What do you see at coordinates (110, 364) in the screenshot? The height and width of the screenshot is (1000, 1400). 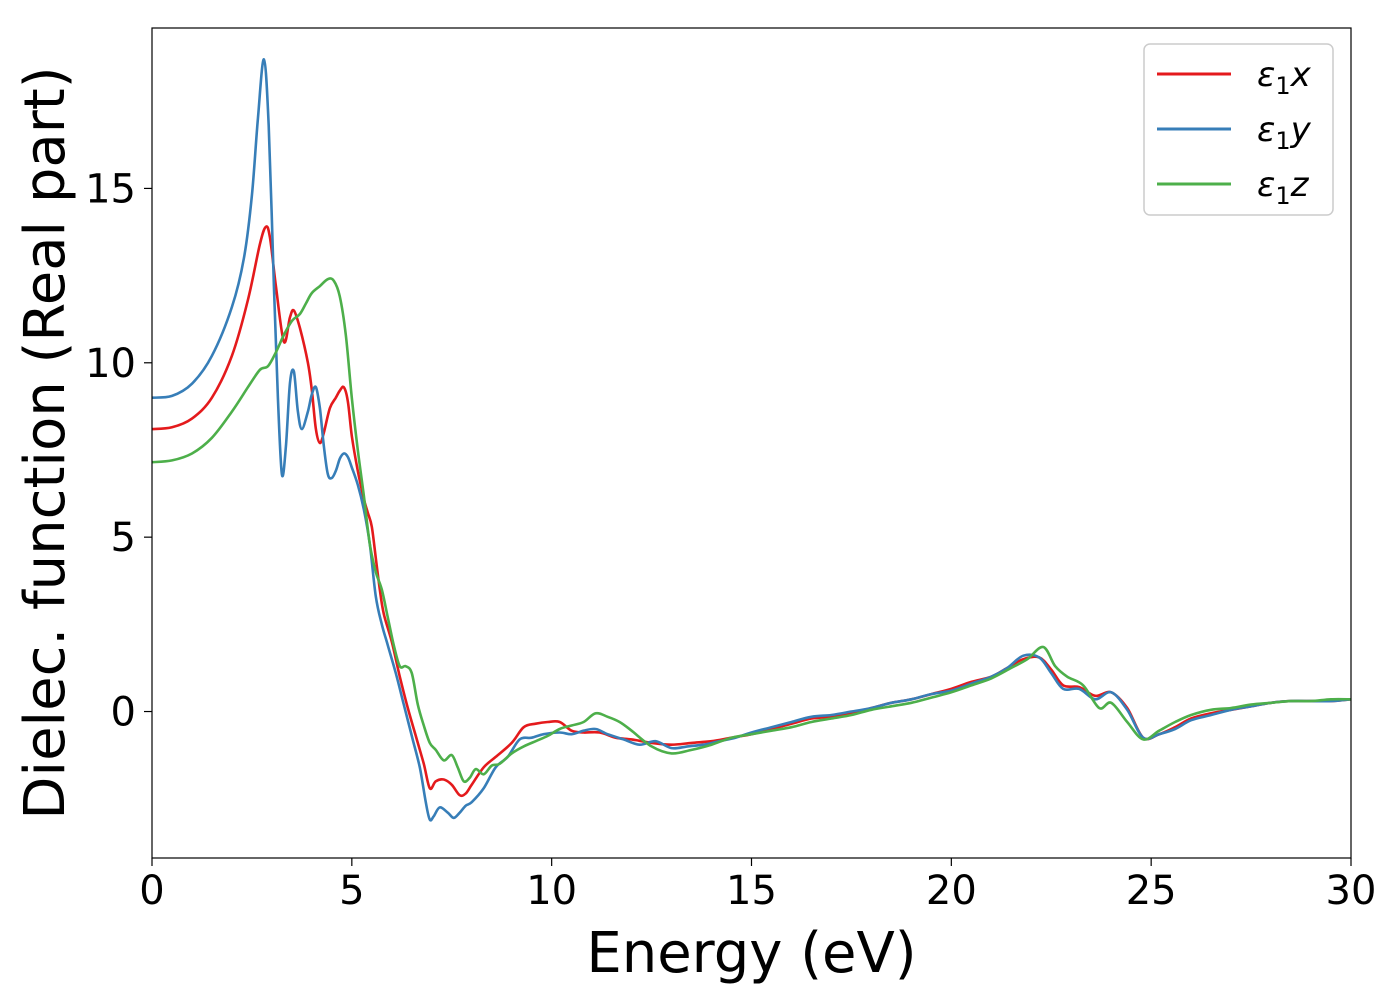 I see `y-tick-label: 10` at bounding box center [110, 364].